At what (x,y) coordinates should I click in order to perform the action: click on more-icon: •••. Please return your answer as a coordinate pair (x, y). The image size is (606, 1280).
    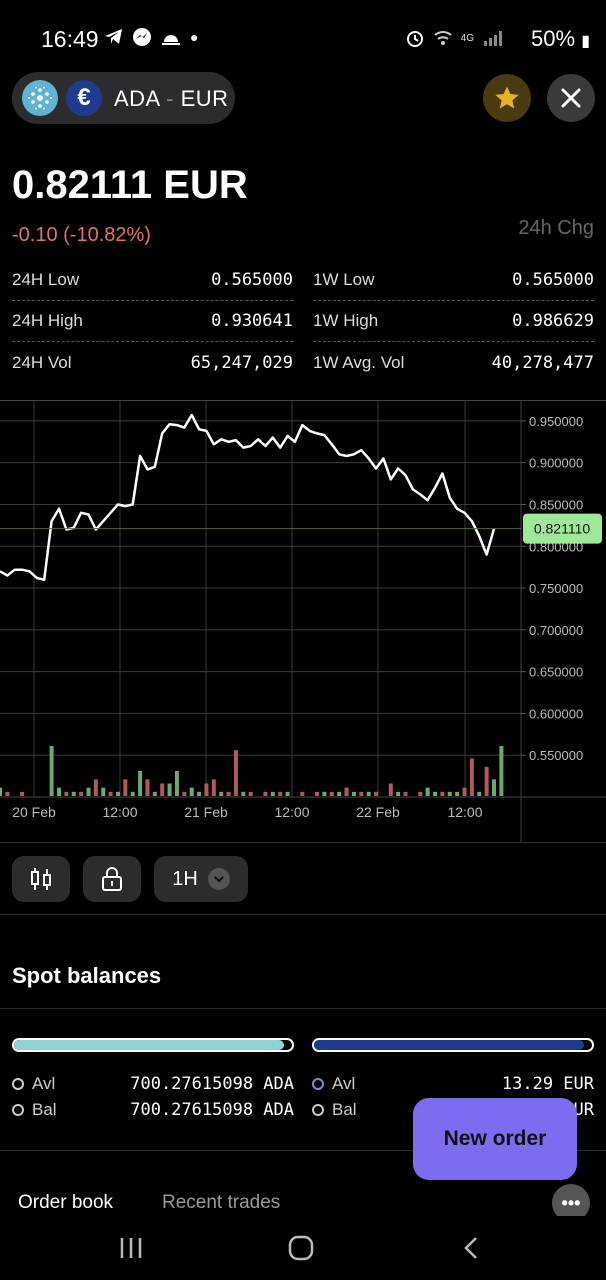
    Looking at the image, I should click on (571, 1202).